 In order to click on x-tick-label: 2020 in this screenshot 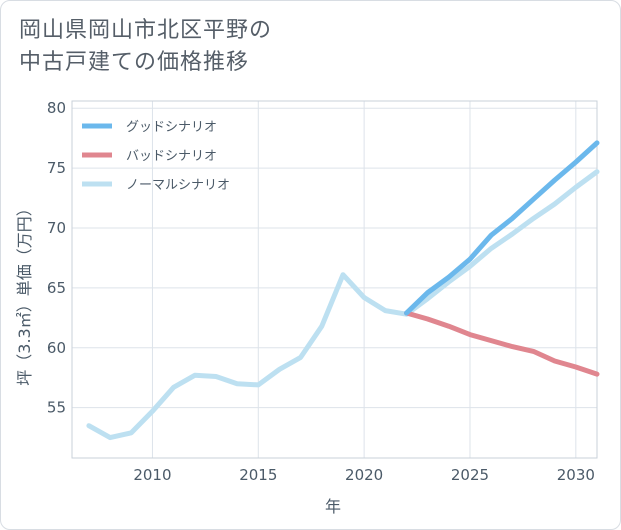, I will do `click(364, 475)`.